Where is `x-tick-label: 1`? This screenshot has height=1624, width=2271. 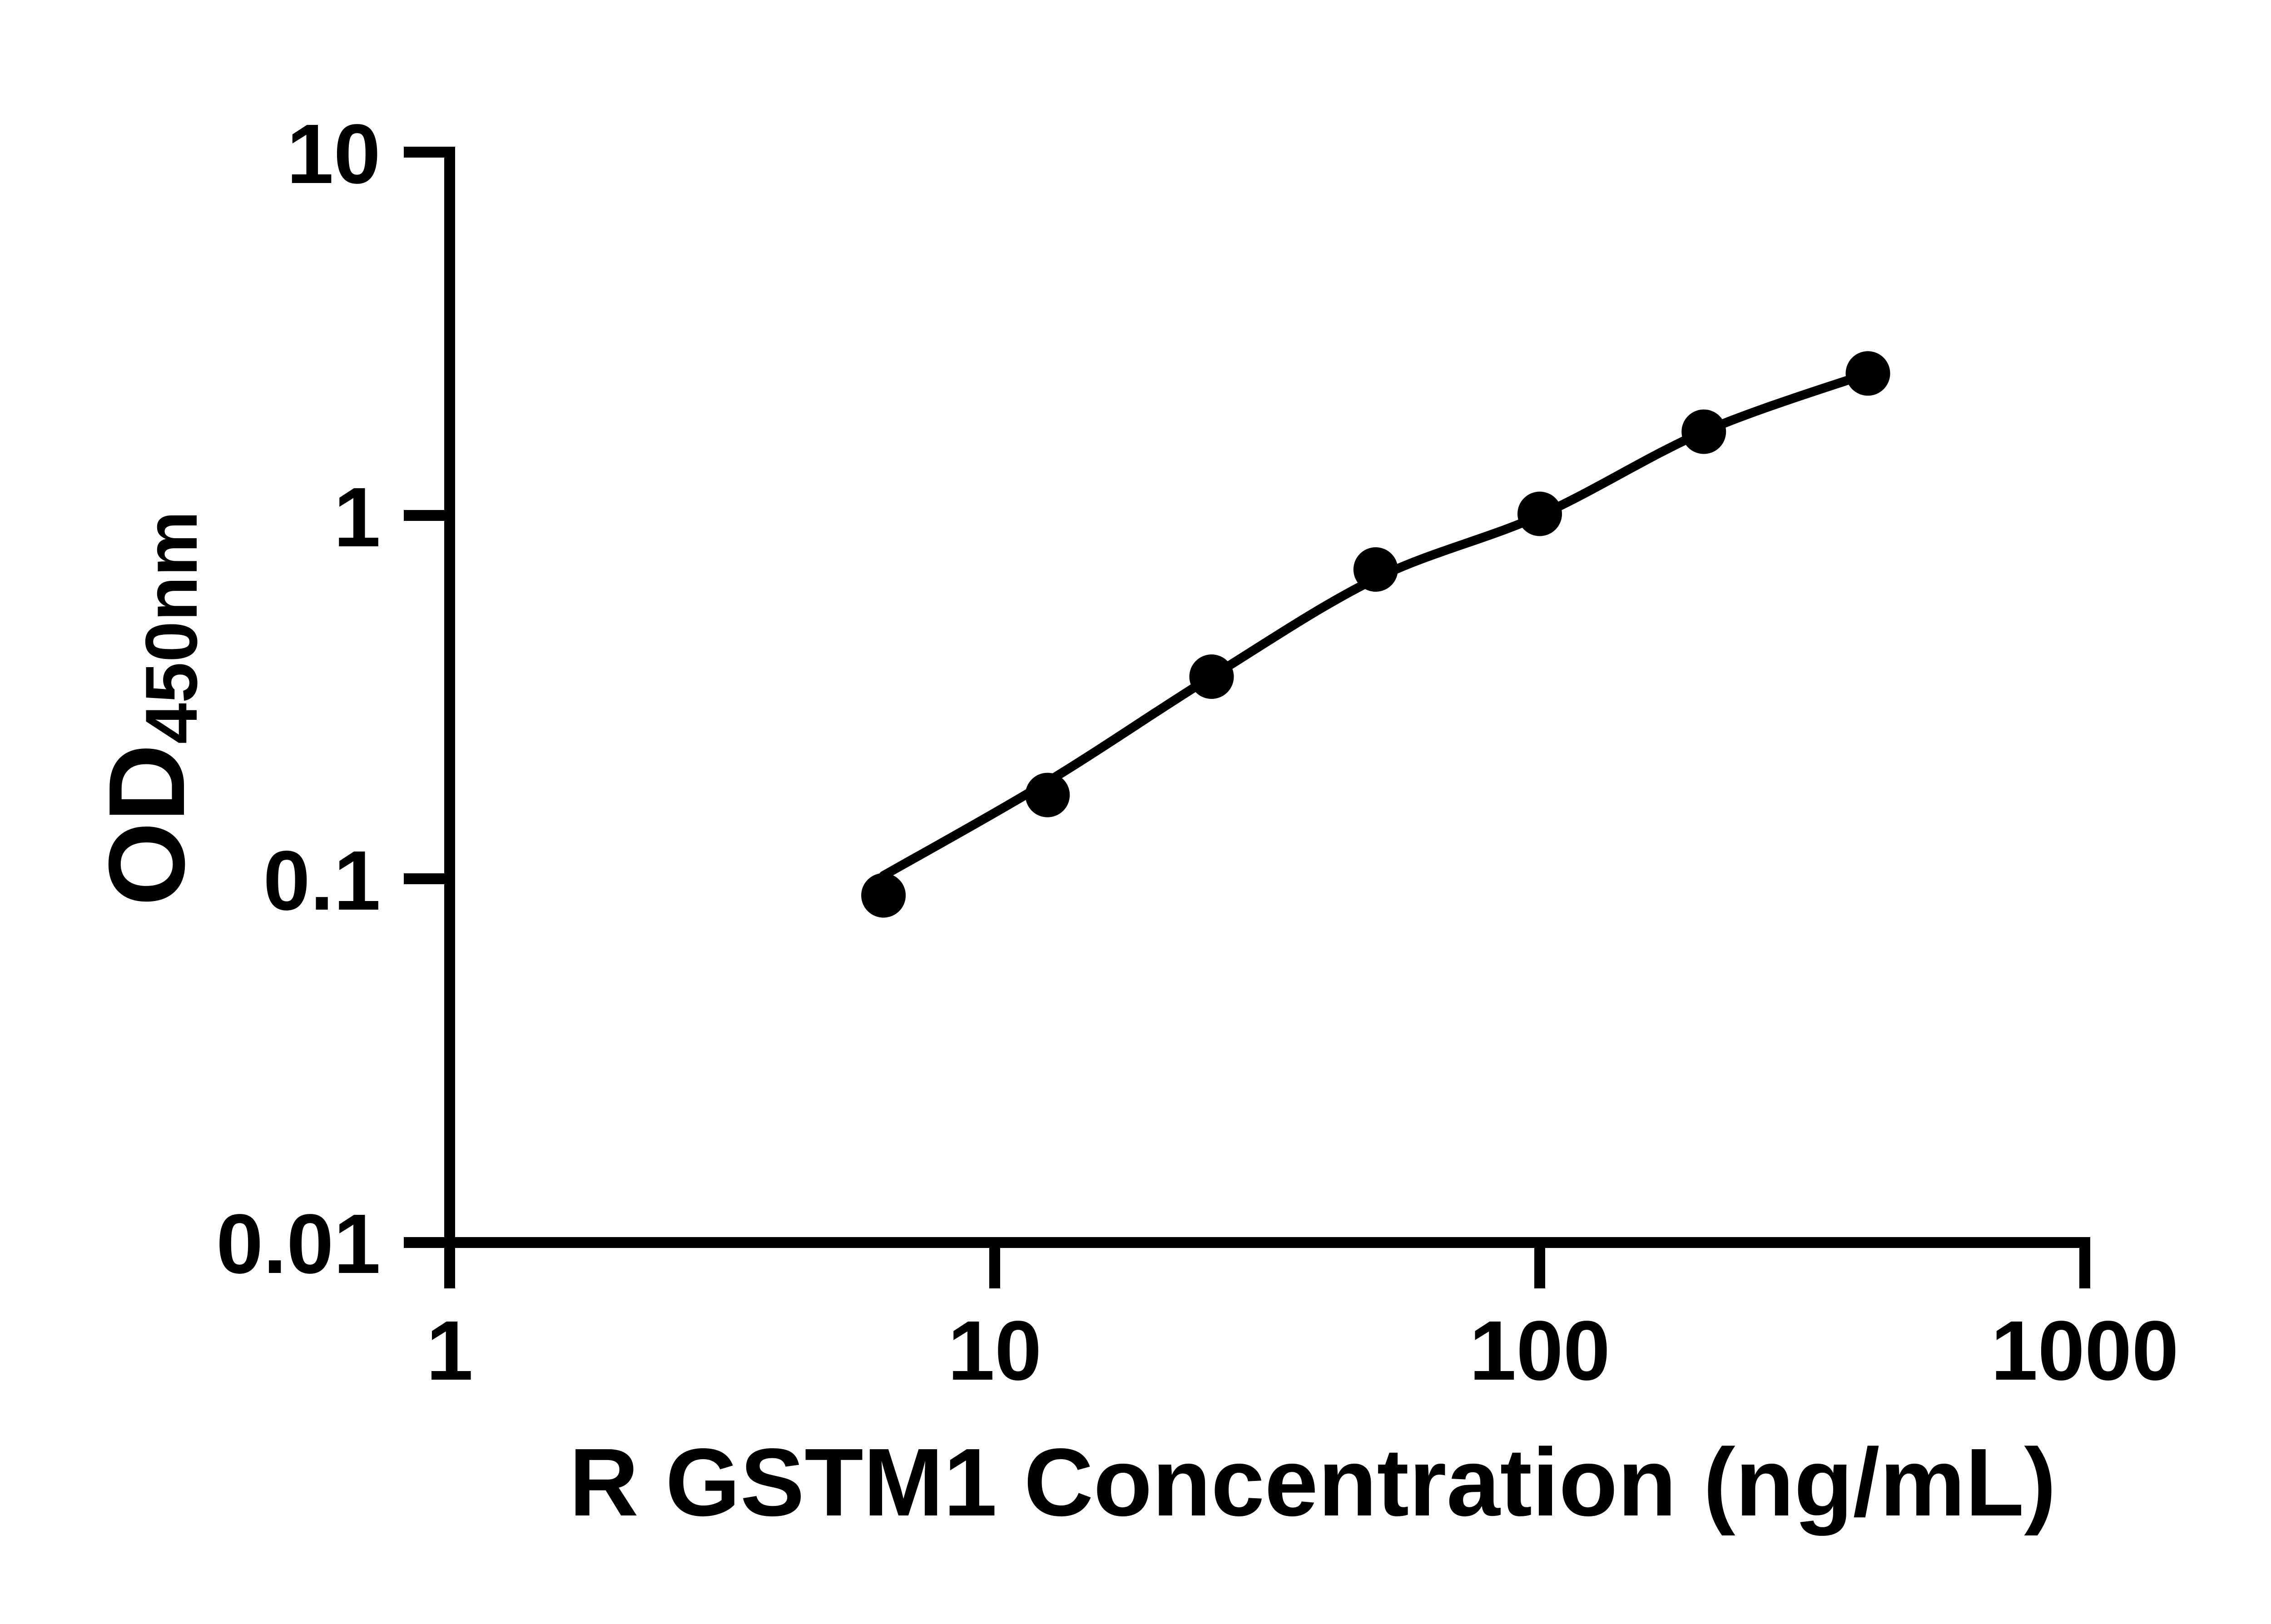
x-tick-label: 1 is located at coordinates (449, 1351).